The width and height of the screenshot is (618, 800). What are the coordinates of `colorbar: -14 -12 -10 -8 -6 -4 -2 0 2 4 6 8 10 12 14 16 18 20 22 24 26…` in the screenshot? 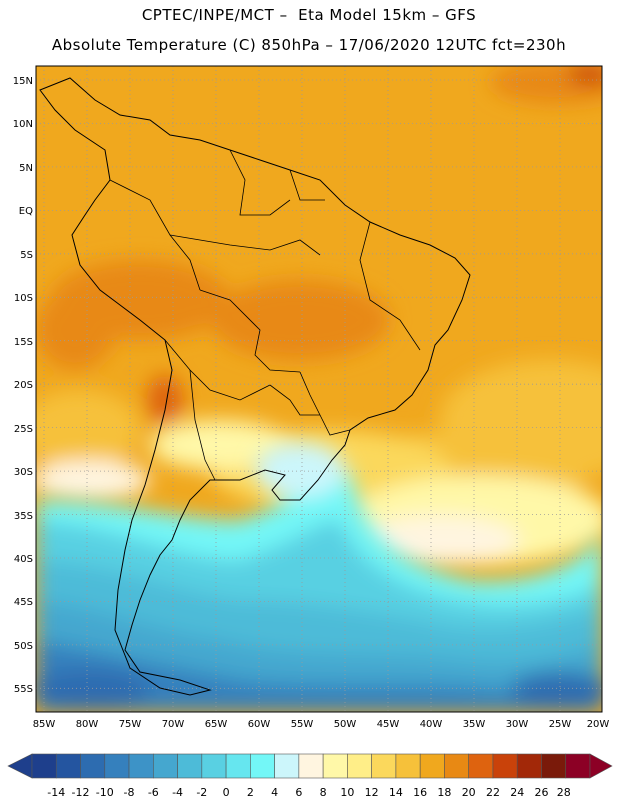 It's located at (310, 776).